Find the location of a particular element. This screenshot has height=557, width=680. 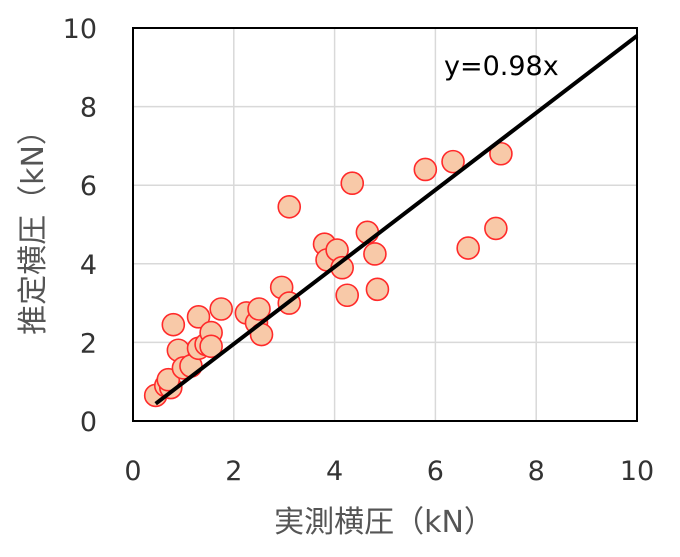

y-tick-label-2: 4 is located at coordinates (88, 265).